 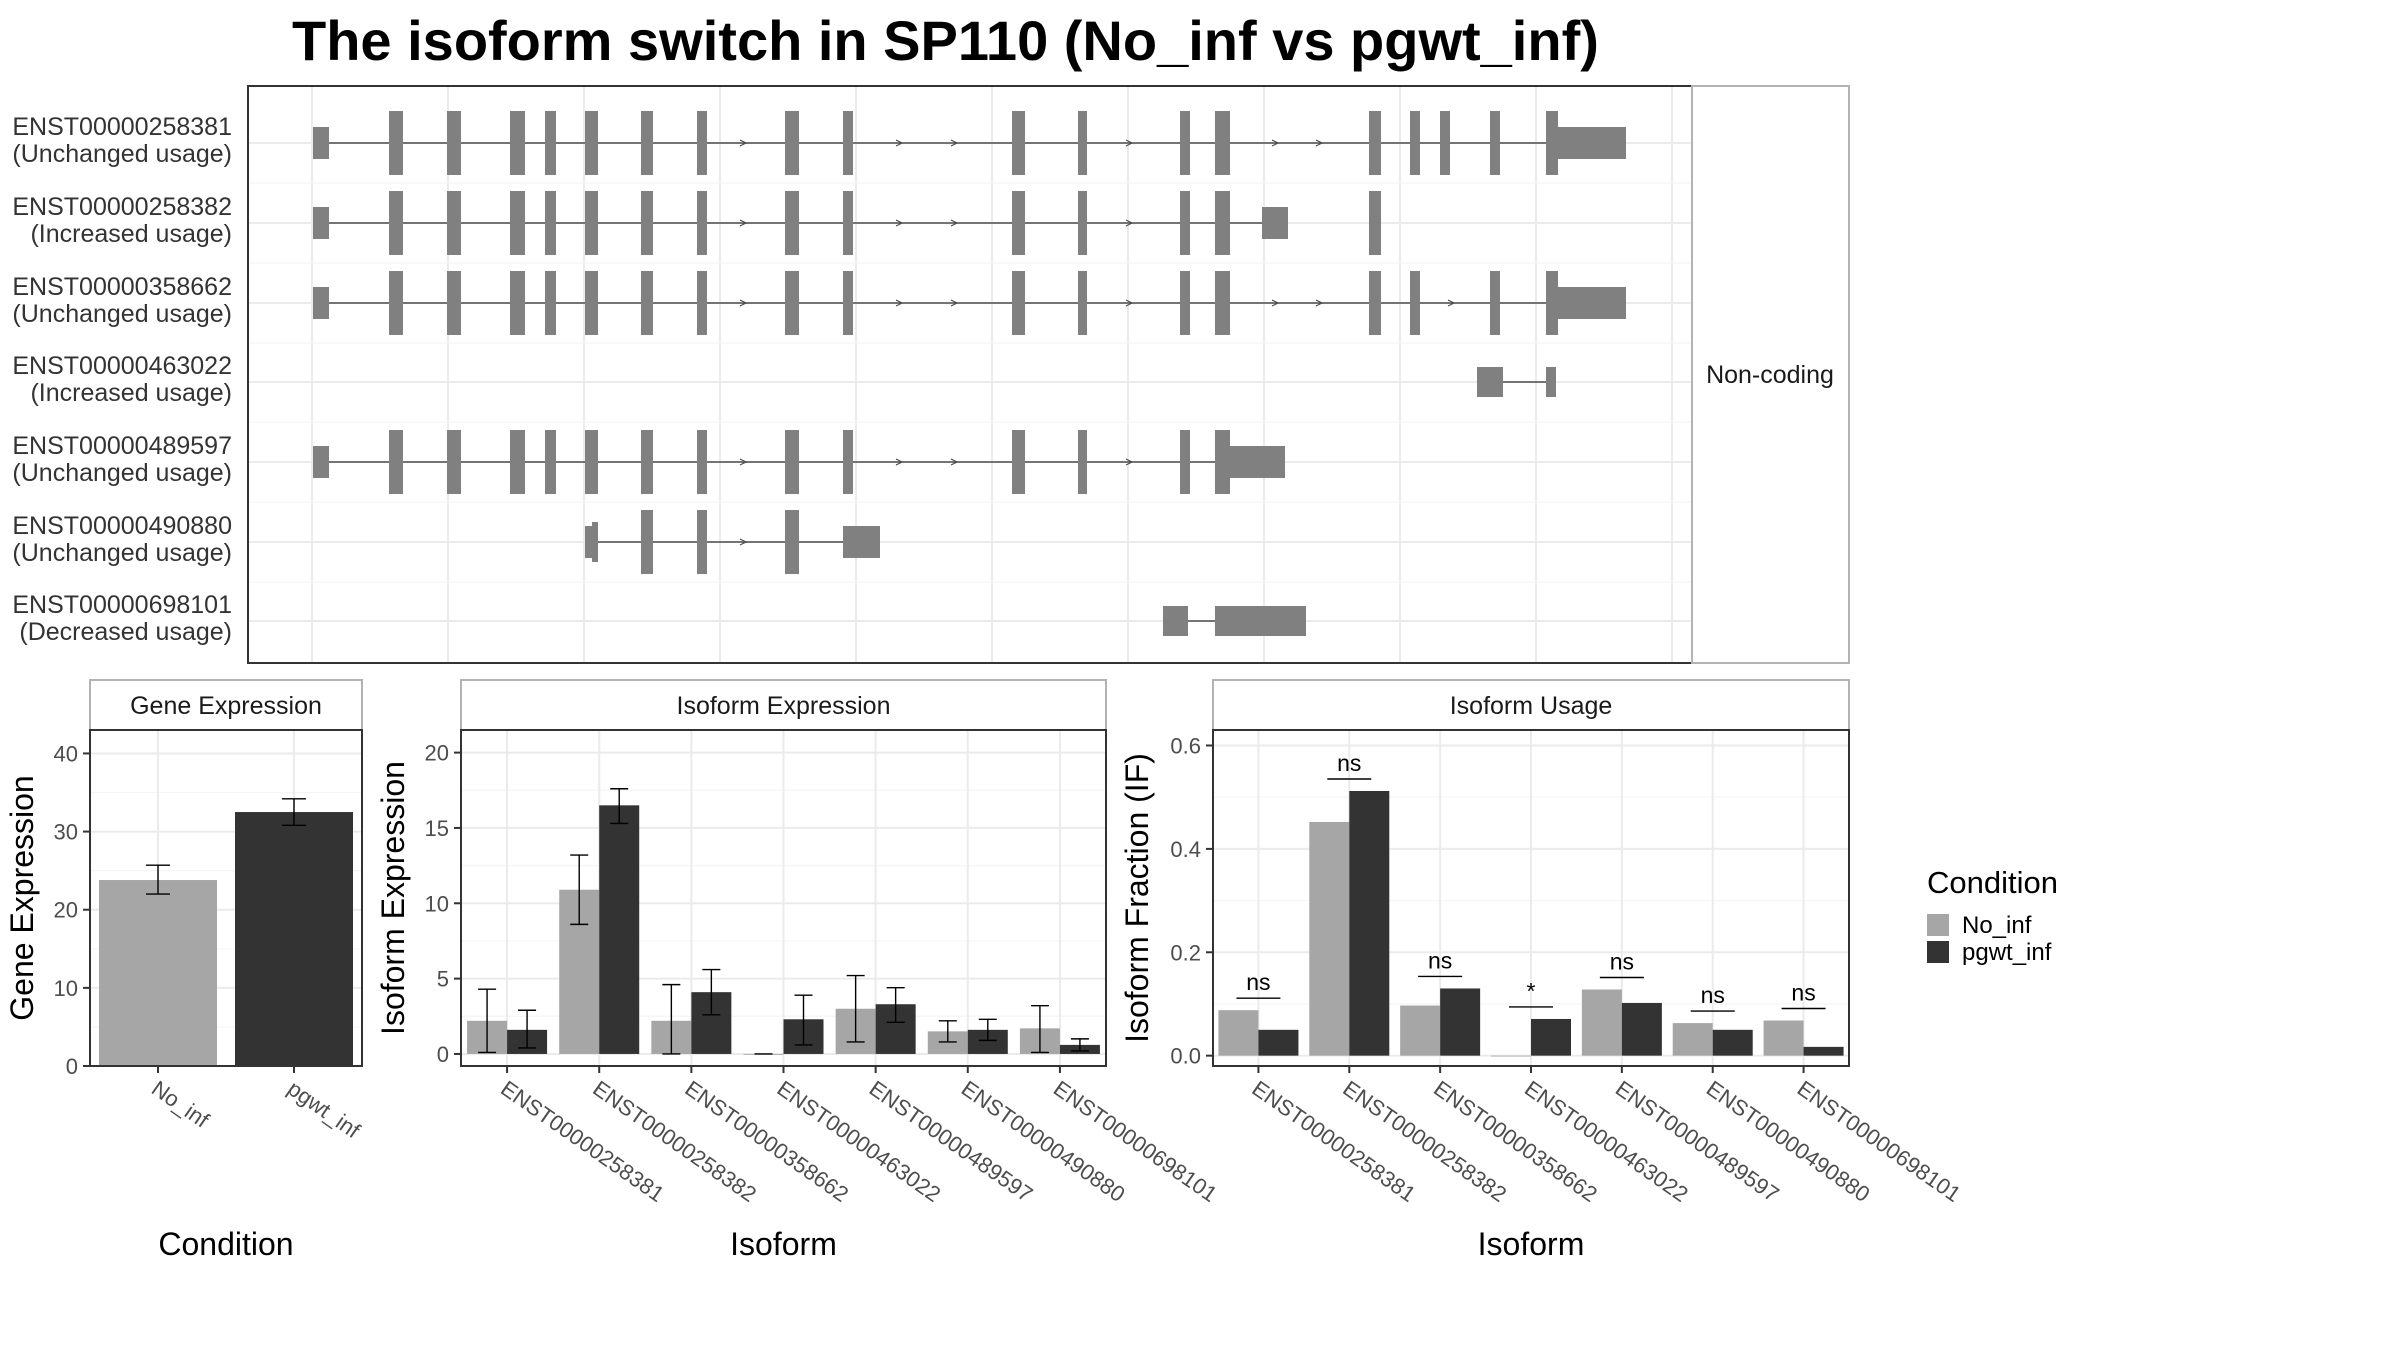 I want to click on transcript-id-label: ENST00000258381, so click(x=122, y=127).